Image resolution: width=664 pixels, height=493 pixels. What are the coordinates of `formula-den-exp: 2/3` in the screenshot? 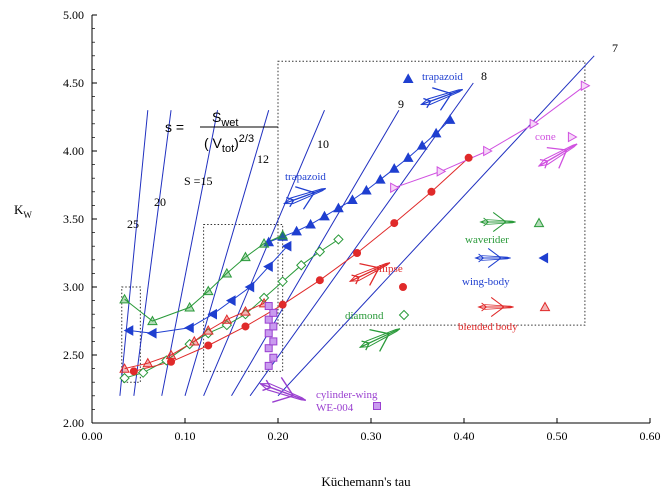 It's located at (246, 139).